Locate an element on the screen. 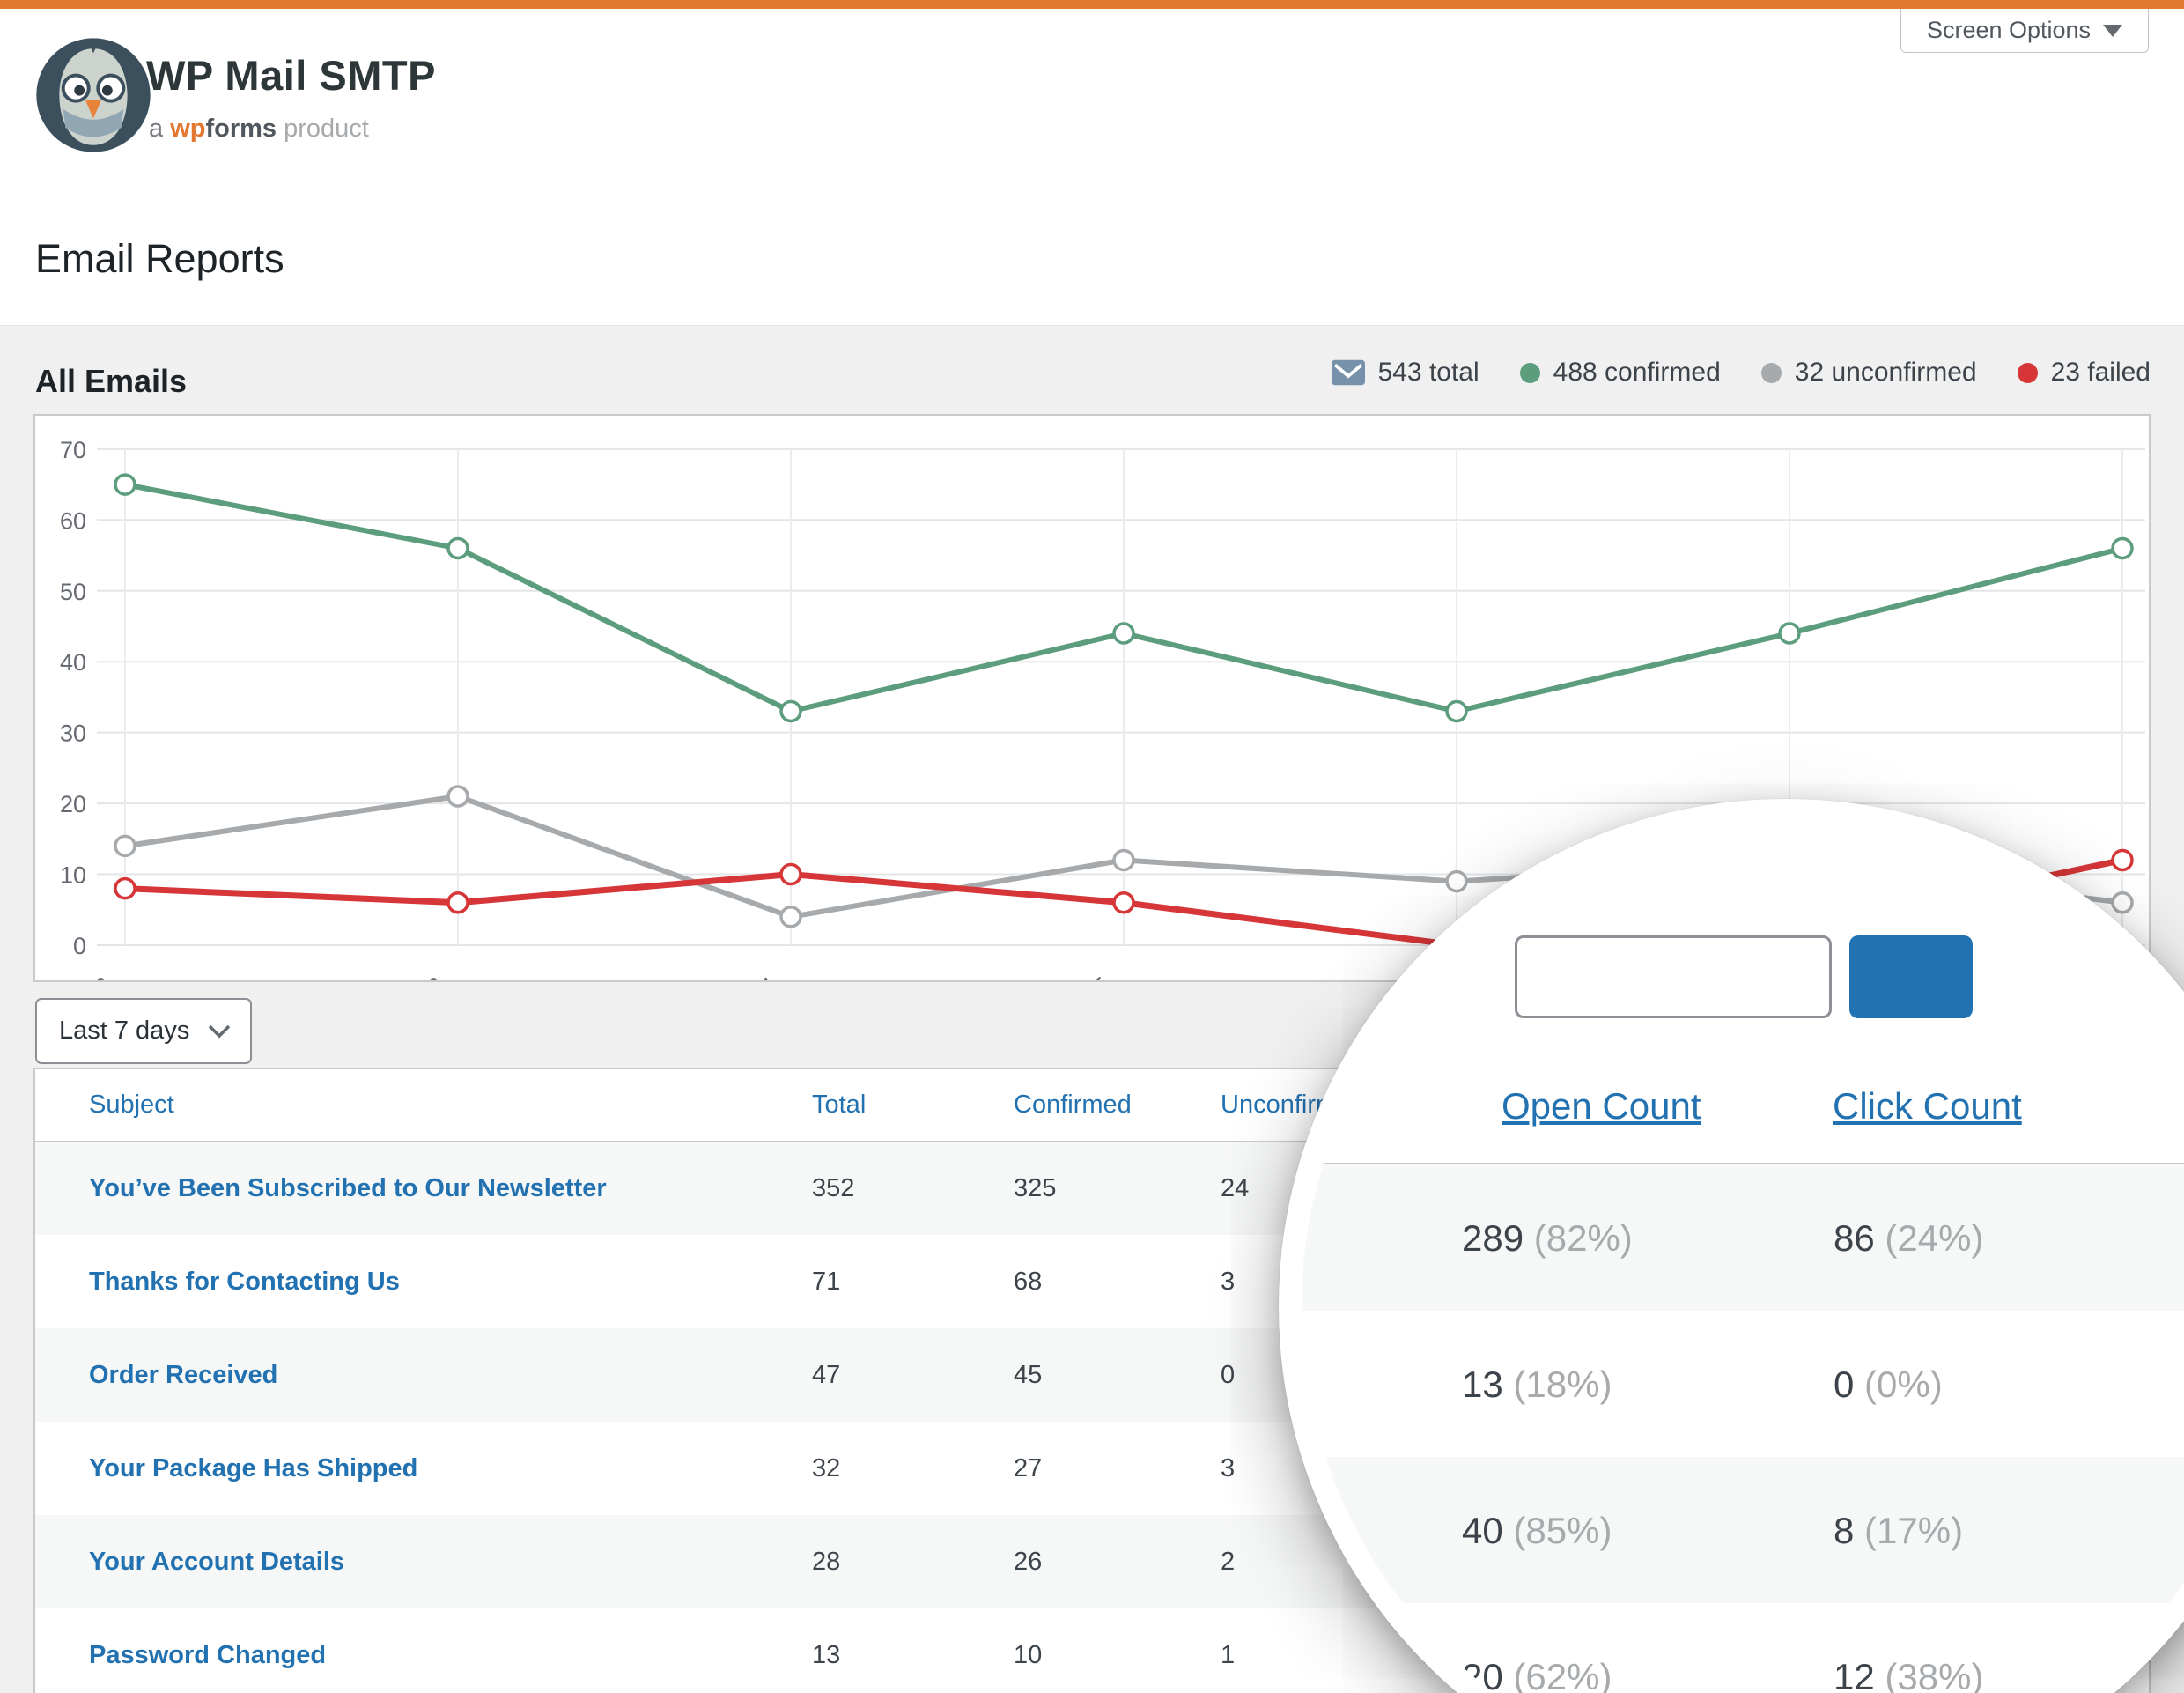 The height and width of the screenshot is (1693, 2184). legend-item-confirmed: 488 confirmed is located at coordinates (1620, 373).